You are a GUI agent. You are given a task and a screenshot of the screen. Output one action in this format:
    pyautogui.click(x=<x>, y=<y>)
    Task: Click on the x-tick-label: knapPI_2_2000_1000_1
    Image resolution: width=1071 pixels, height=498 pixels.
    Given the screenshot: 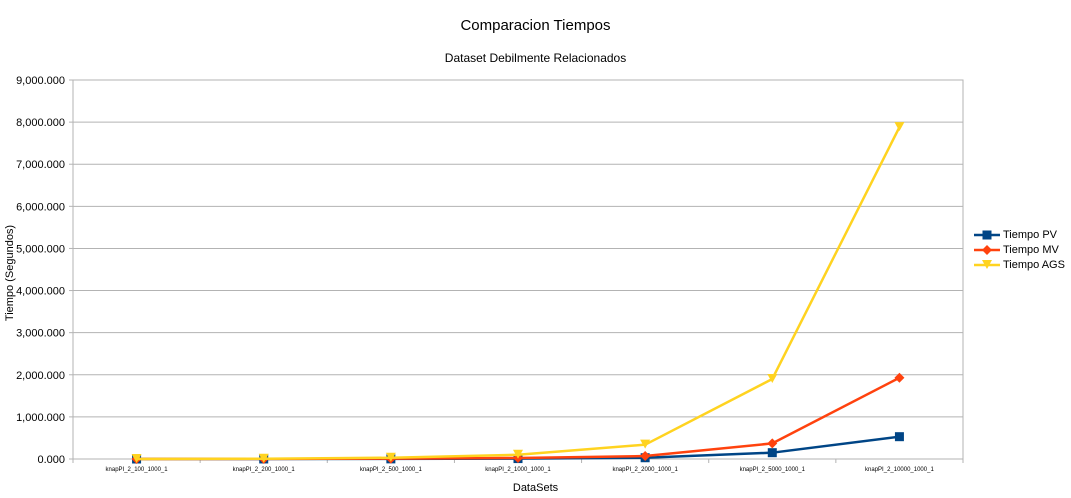 What is the action you would take?
    pyautogui.click(x=645, y=470)
    